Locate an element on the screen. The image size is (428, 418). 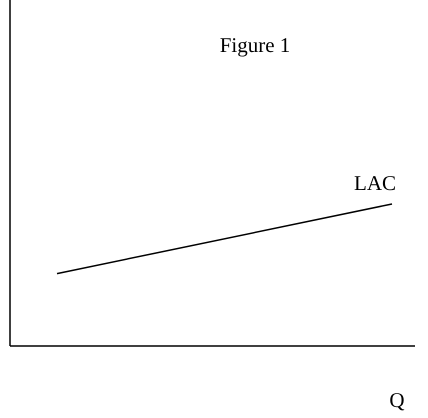
series-label: LAC is located at coordinates (375, 183).